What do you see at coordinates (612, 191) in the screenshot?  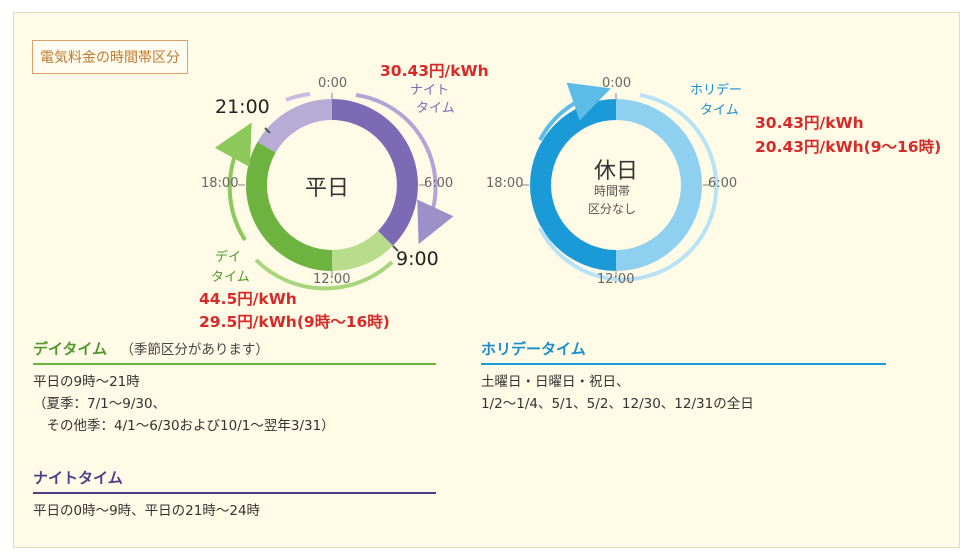 I see `holiday-center-sub1: 時間帯` at bounding box center [612, 191].